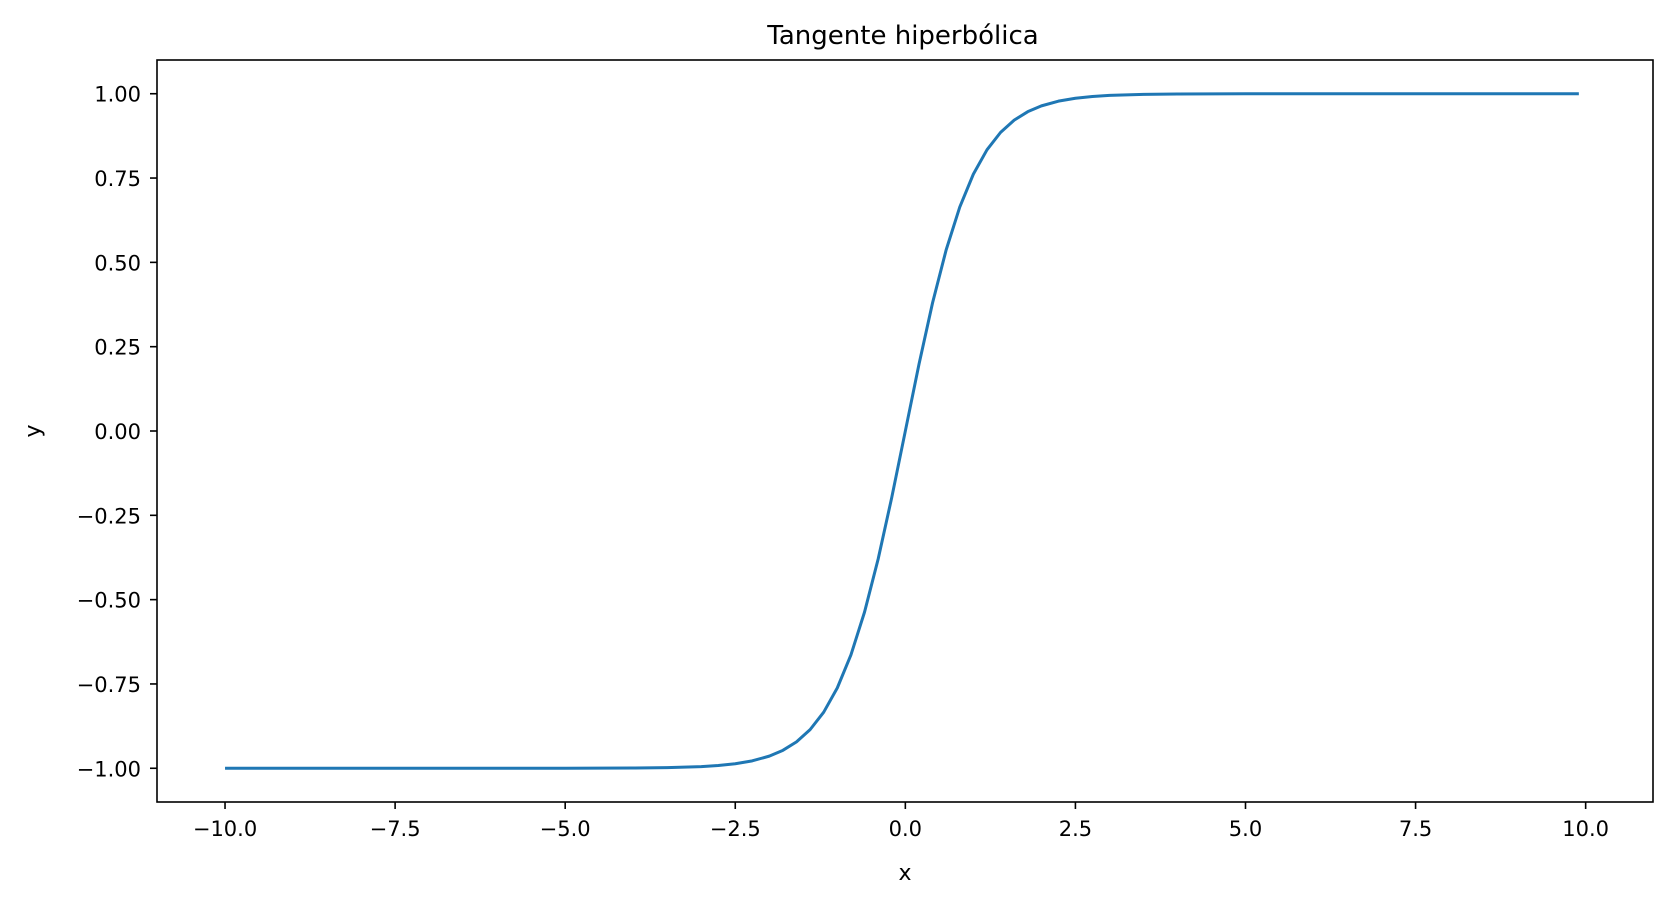 This screenshot has width=1663, height=900. What do you see at coordinates (109, 685) in the screenshot?
I see `y-tick-label: −0.75` at bounding box center [109, 685].